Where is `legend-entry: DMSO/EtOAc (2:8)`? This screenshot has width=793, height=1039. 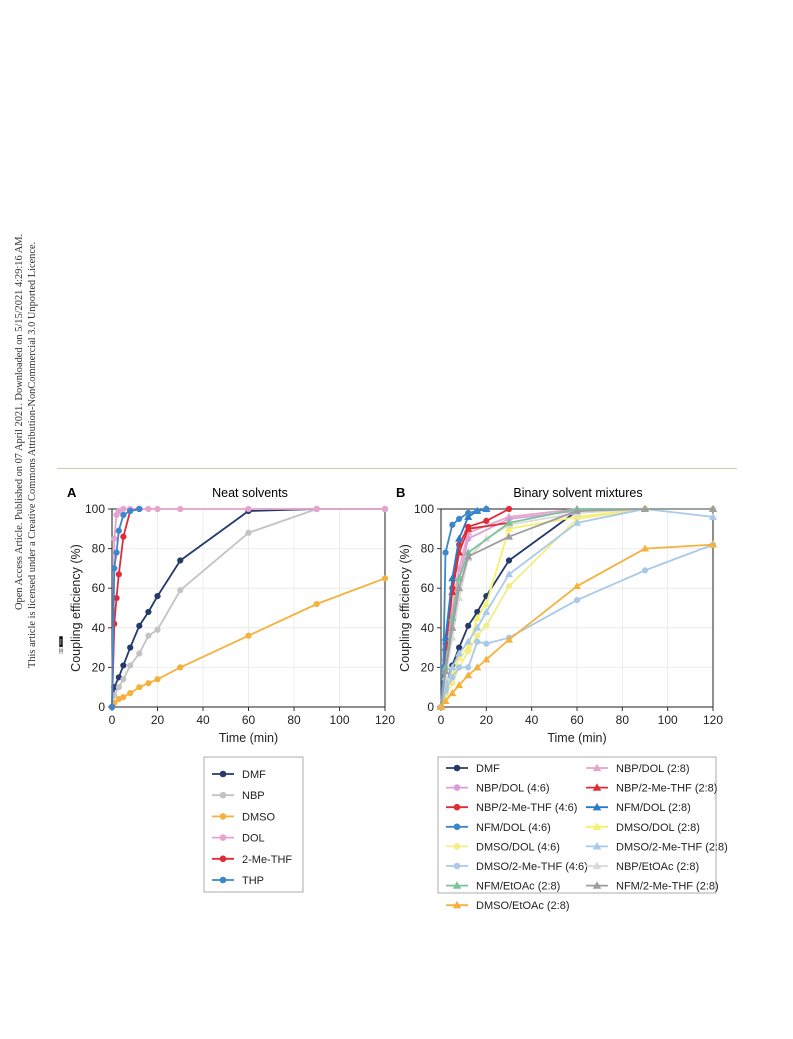
legend-entry: DMSO/EtOAc (2:8) is located at coordinates (508, 906).